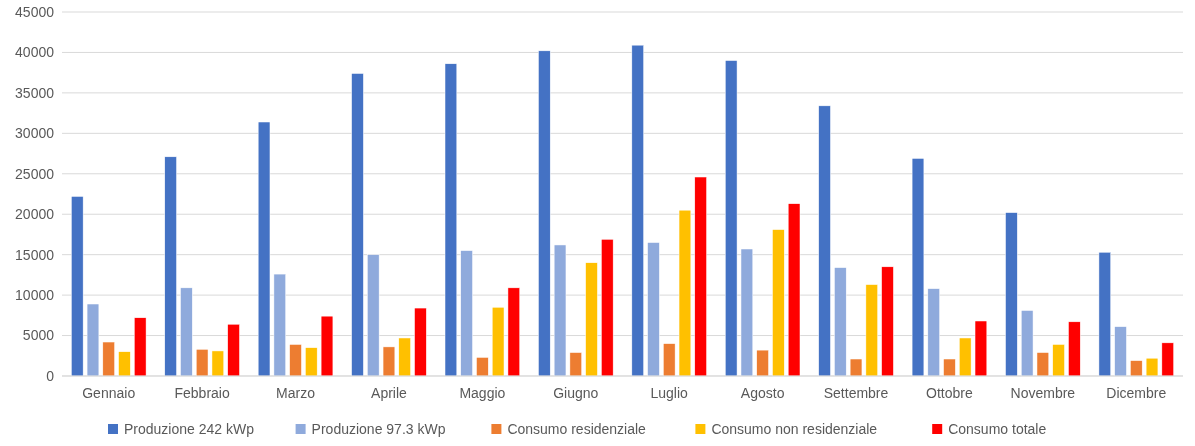 The height and width of the screenshot is (446, 1195). What do you see at coordinates (1043, 393) in the screenshot?
I see `x-tick-label: Novembre` at bounding box center [1043, 393].